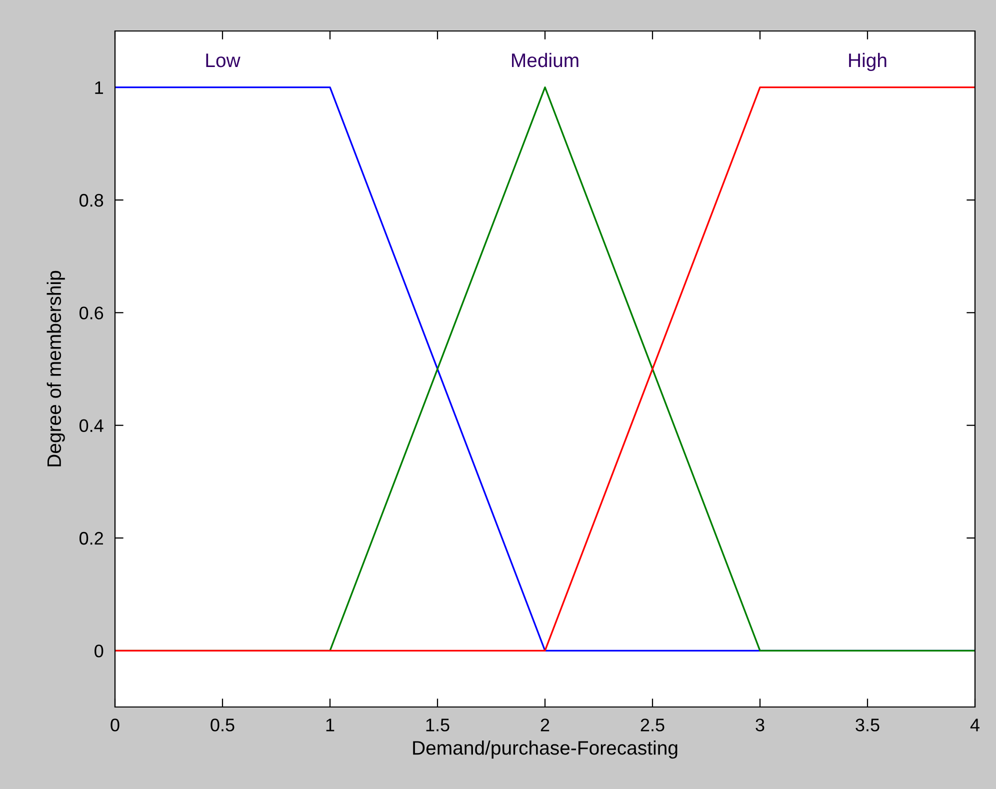 The image size is (996, 789). Describe the element at coordinates (91, 200) in the screenshot. I see `y-tick-label: 0.8` at that location.